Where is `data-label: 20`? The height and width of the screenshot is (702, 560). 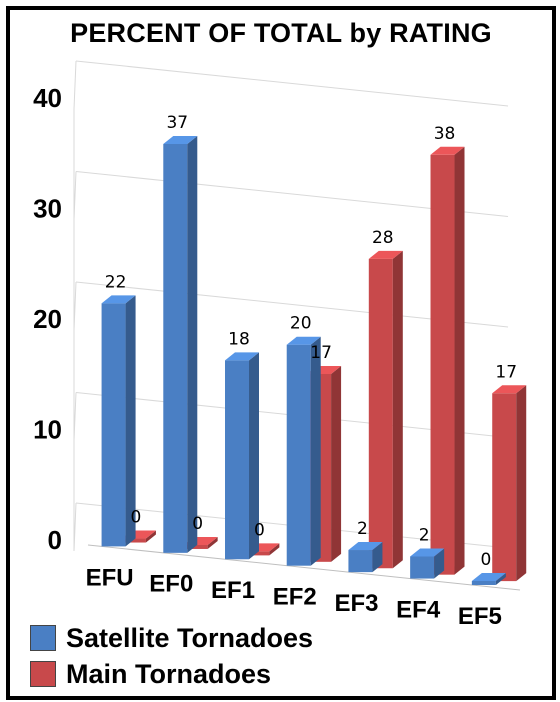
data-label: 20 is located at coordinates (301, 324).